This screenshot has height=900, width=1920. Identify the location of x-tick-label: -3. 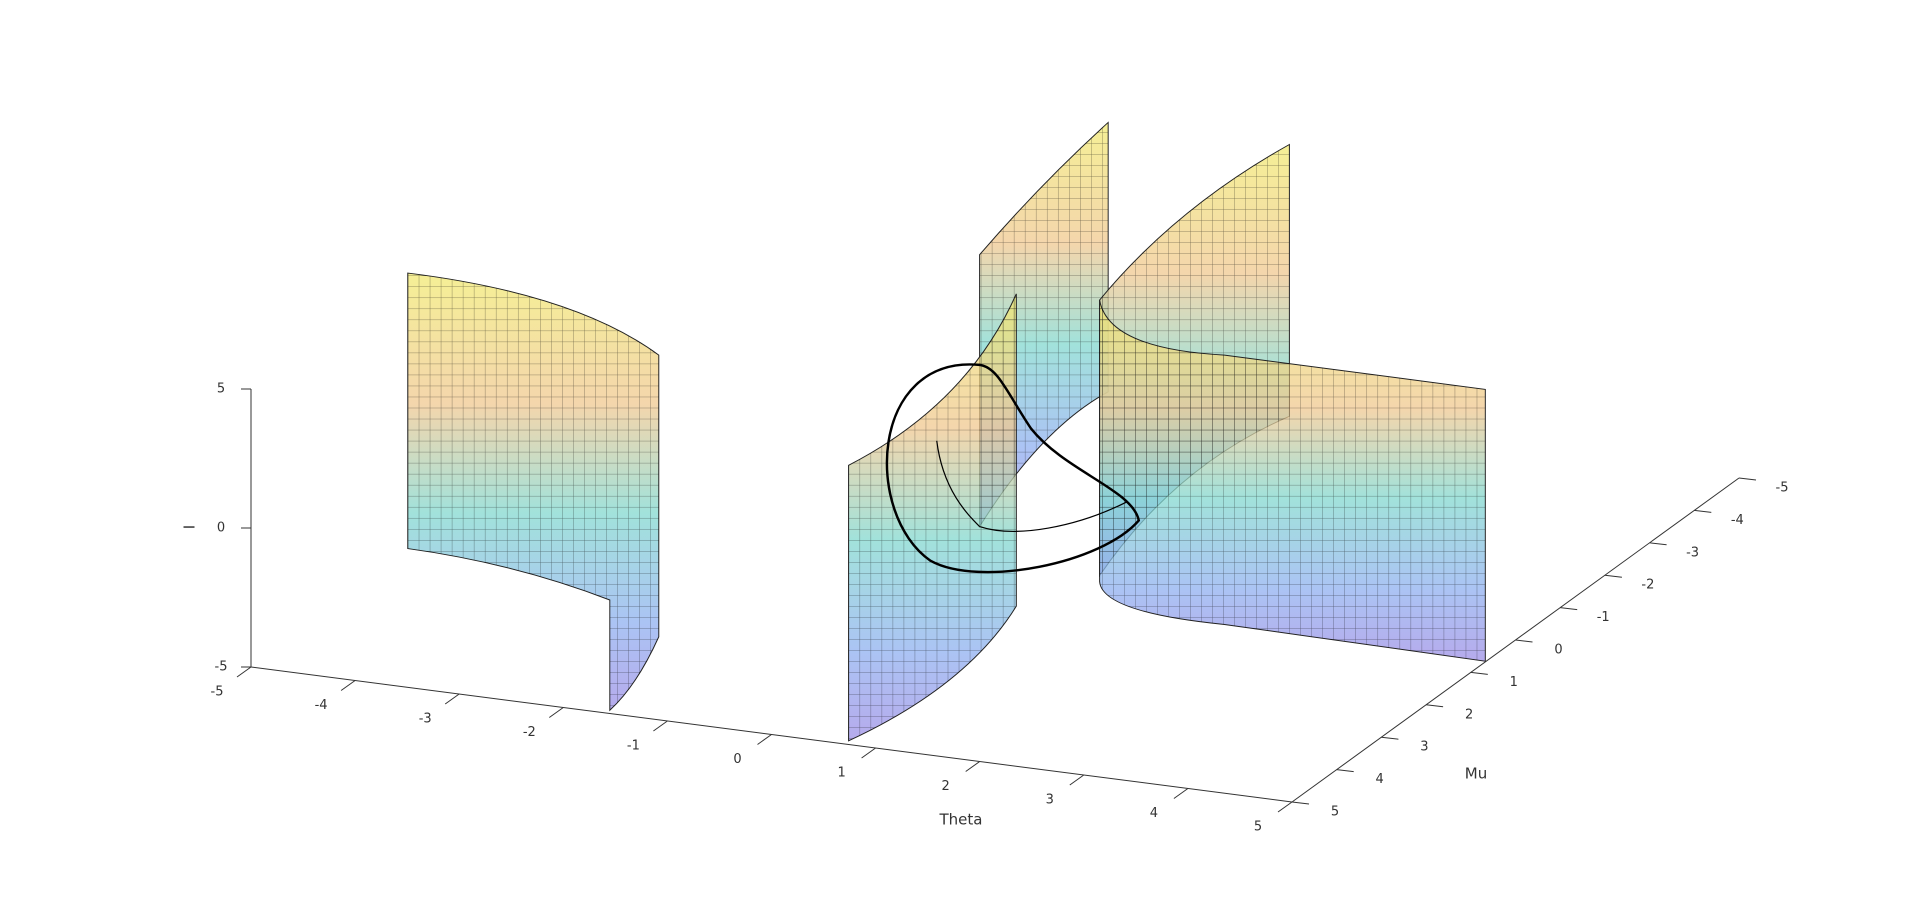
(425, 719).